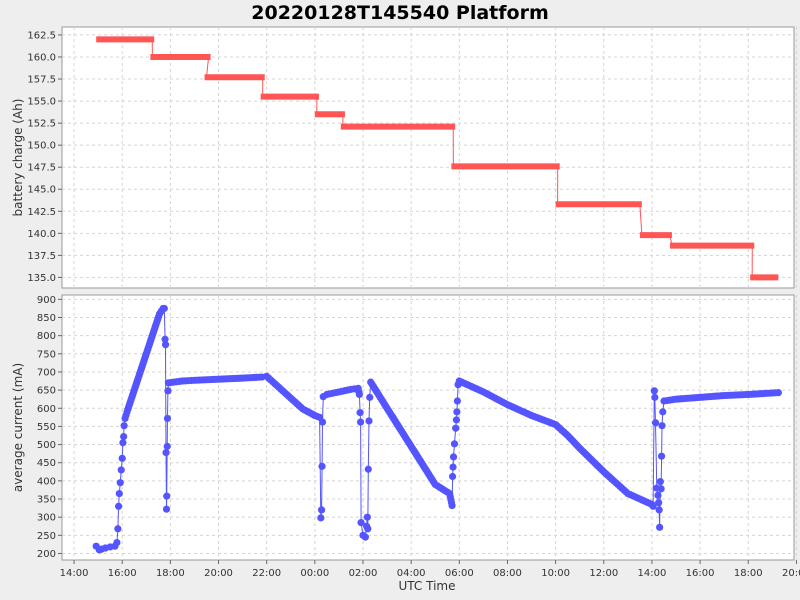 The width and height of the screenshot is (800, 600). Describe the element at coordinates (46, 463) in the screenshot. I see `y-tick-label: 450` at that location.